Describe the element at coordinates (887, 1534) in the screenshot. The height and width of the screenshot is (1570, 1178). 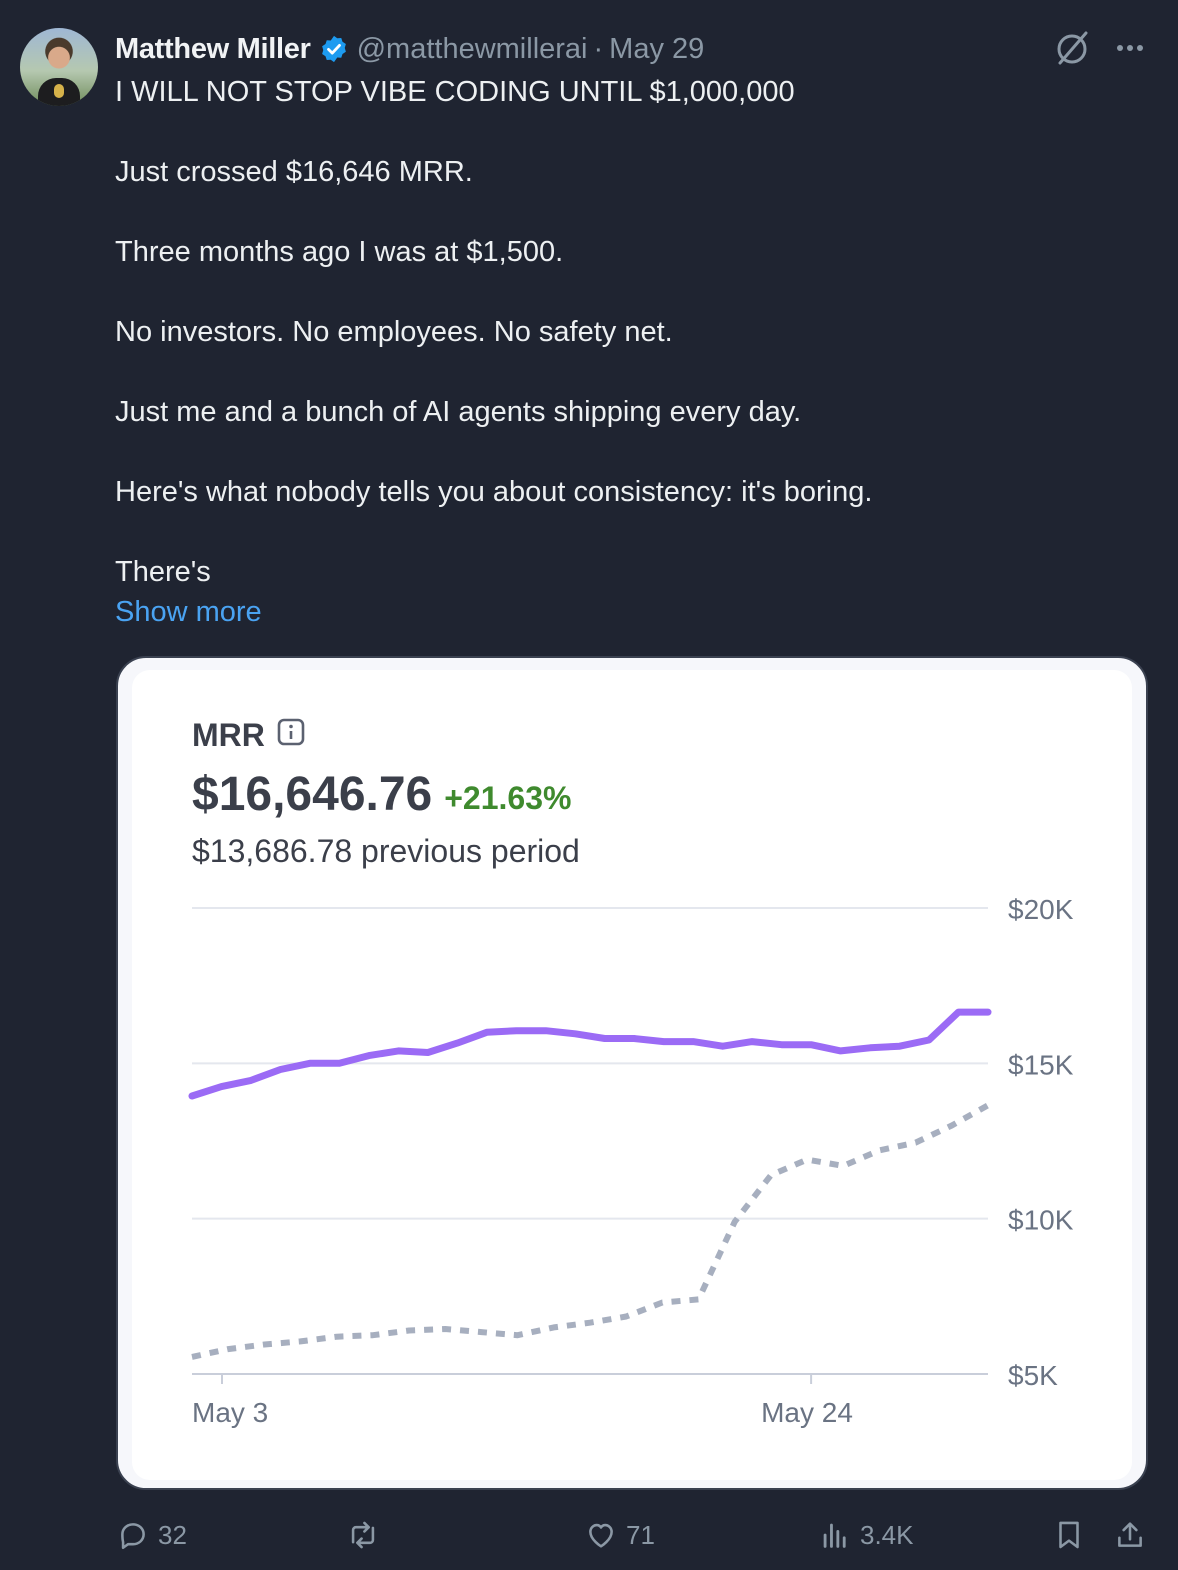
I see `views-count: 3.4K` at that location.